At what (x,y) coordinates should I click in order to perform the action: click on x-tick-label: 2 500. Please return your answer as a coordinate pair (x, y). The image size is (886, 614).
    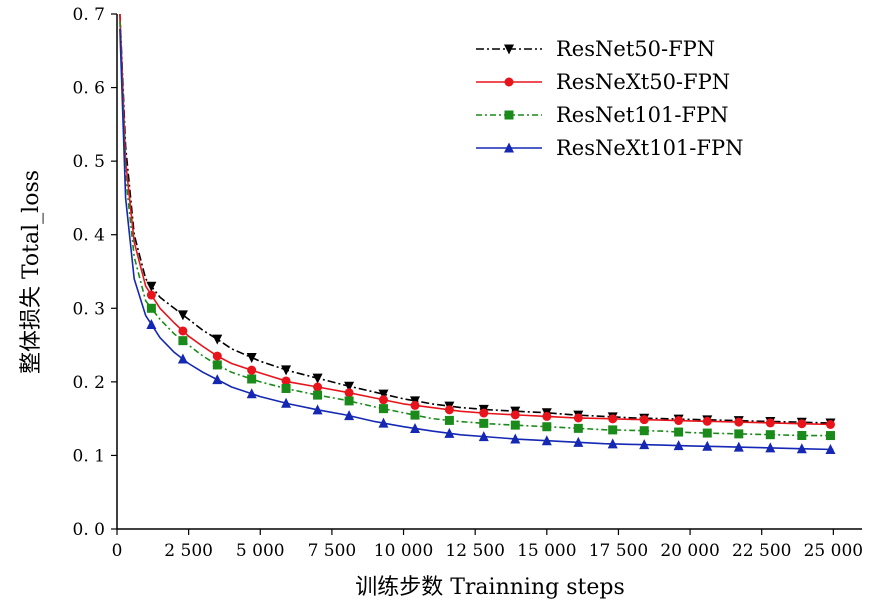
    Looking at the image, I should click on (188, 551).